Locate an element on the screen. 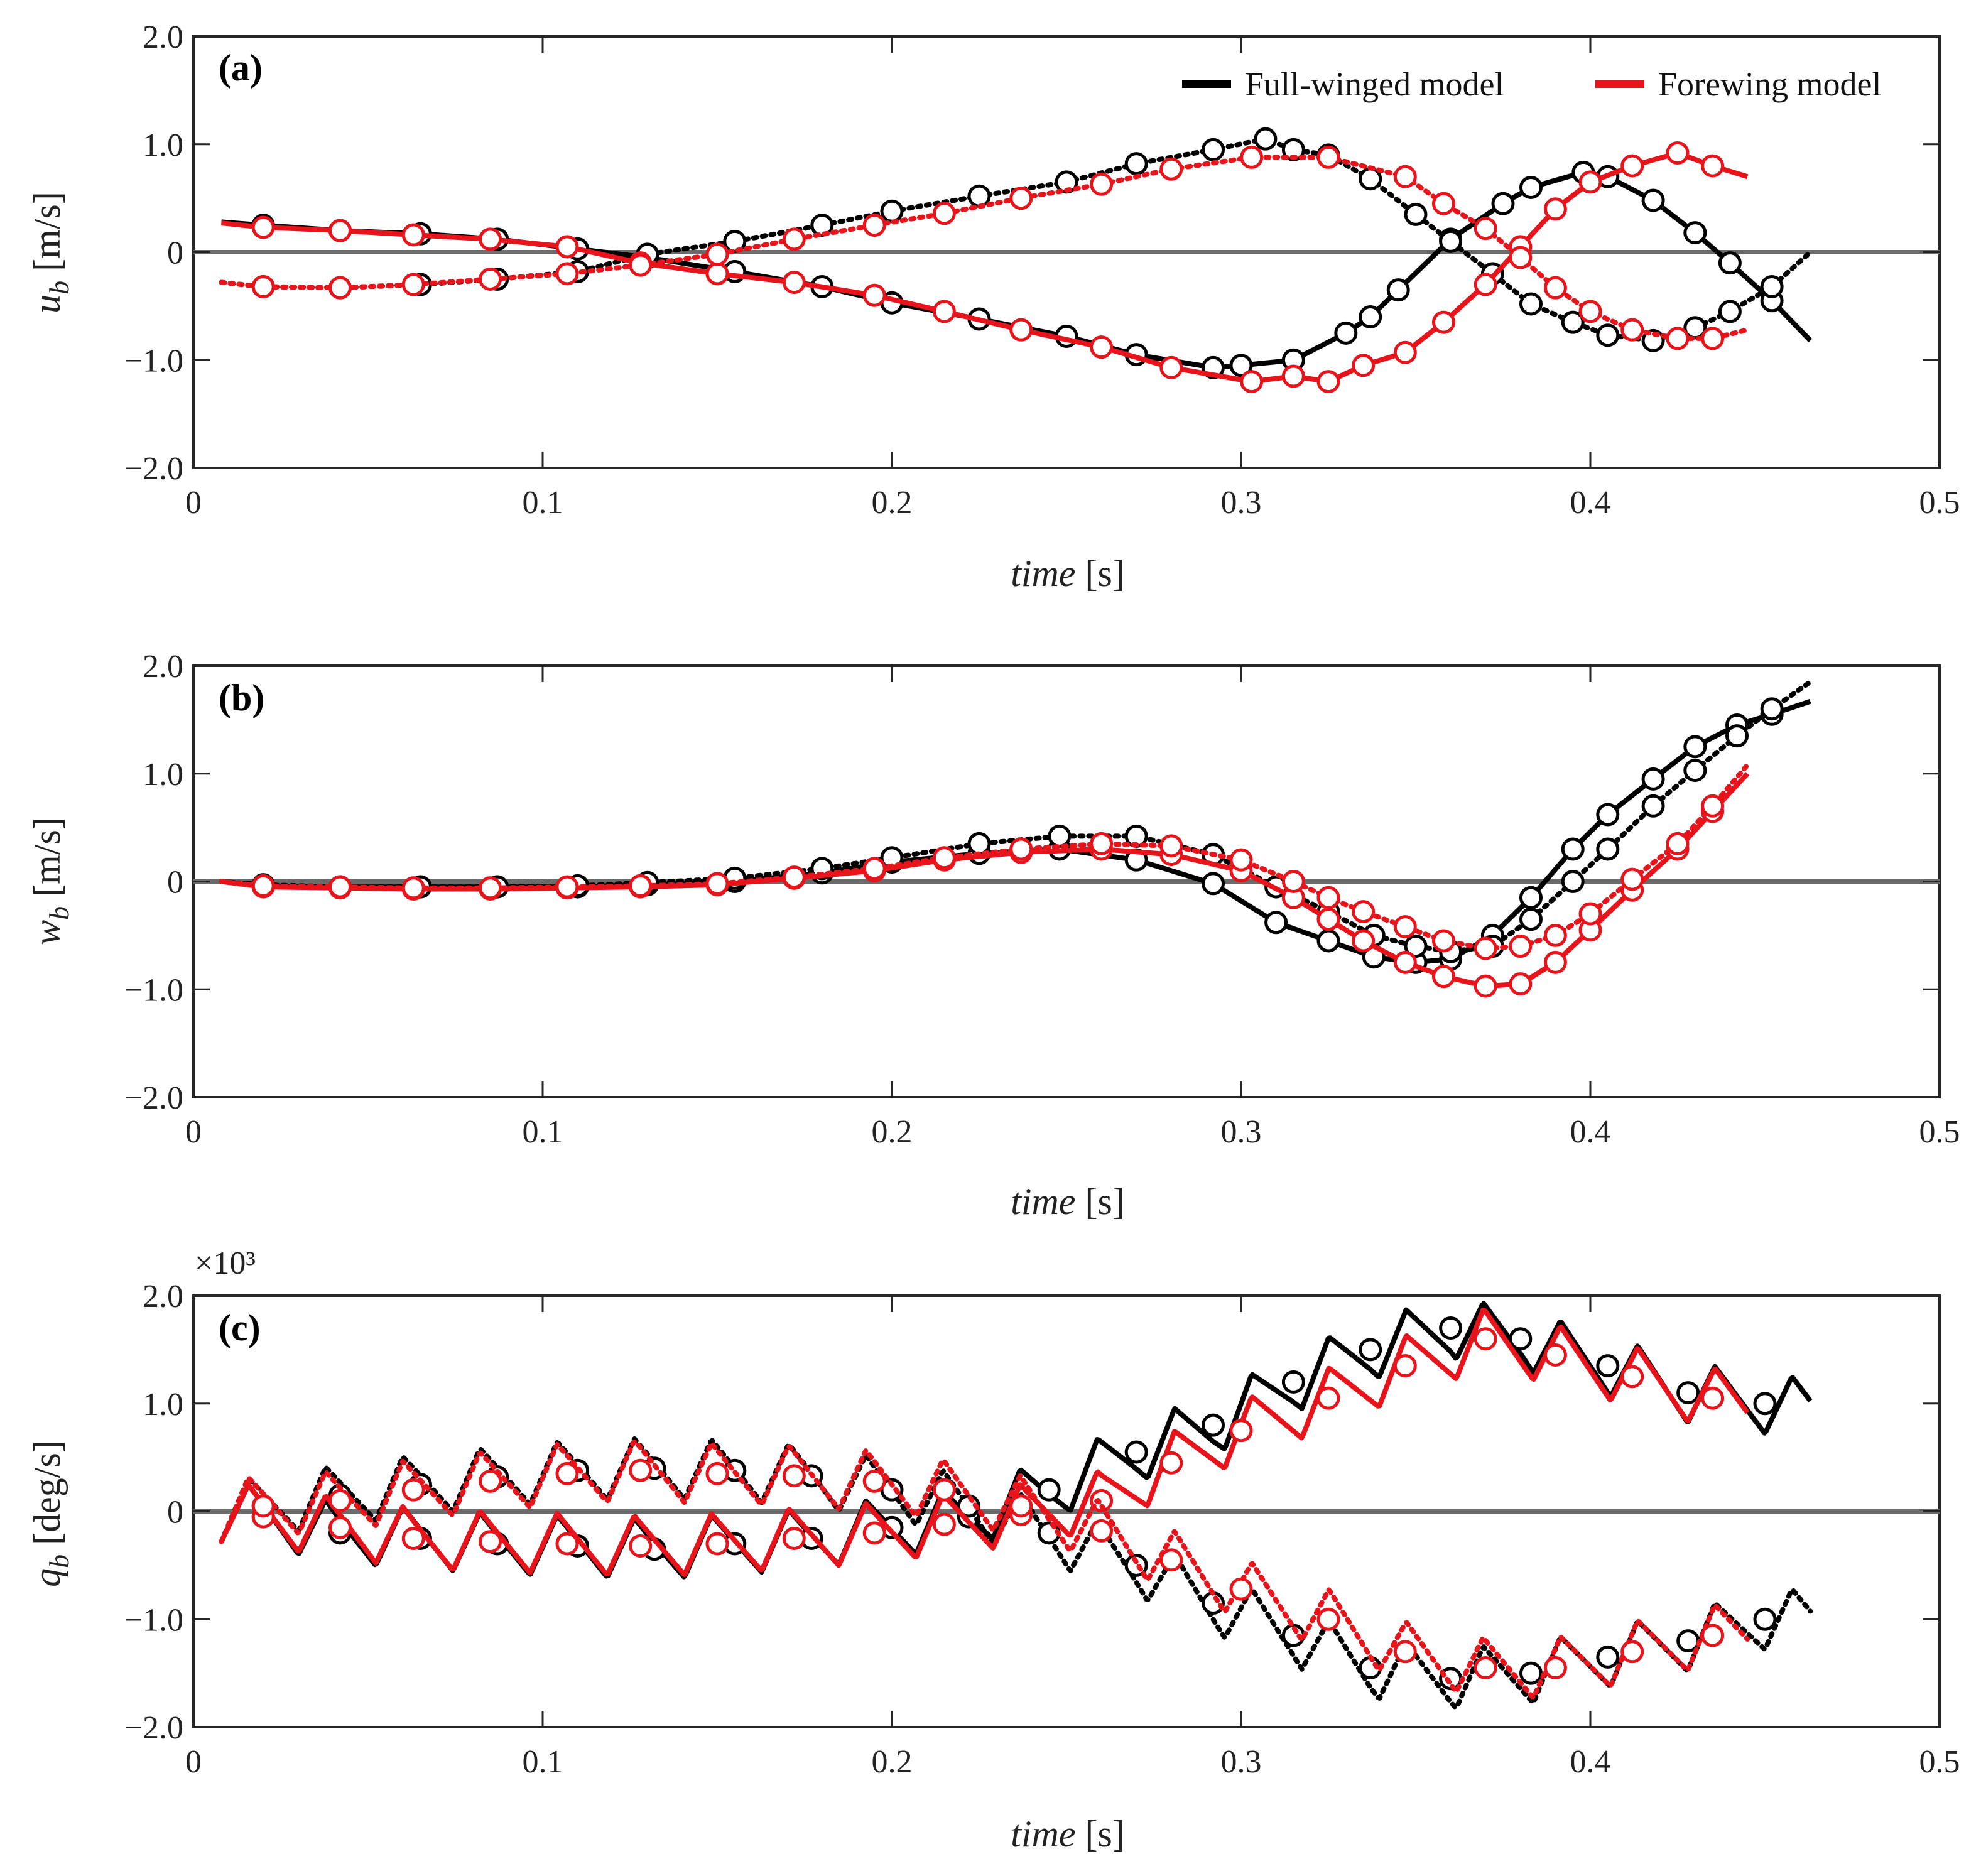 Image resolution: width=1981 pixels, height=1876 pixels. panel-b-x-tick-label: 0.3 is located at coordinates (1241, 1132).